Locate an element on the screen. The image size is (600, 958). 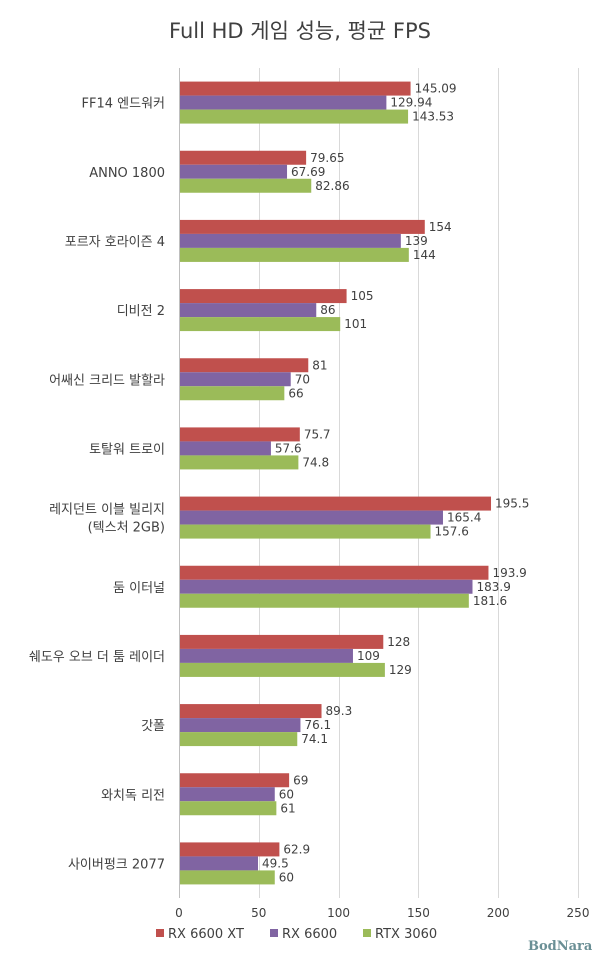
data-label: 76.1 is located at coordinates (317, 725).